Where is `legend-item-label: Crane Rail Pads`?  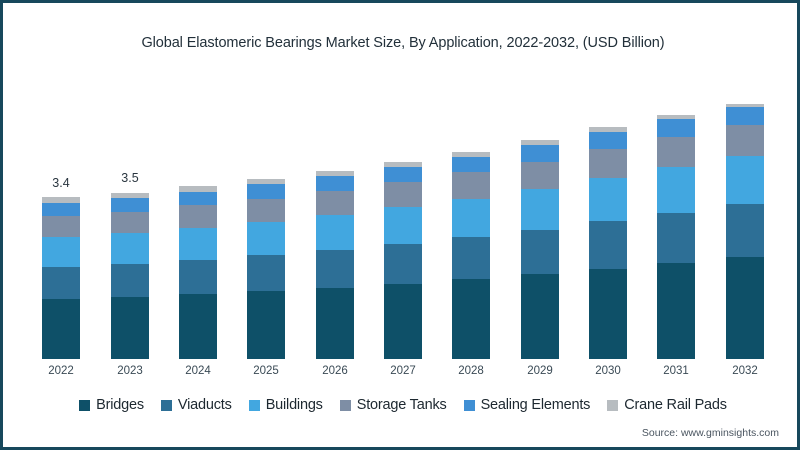
legend-item-label: Crane Rail Pads is located at coordinates (675, 405).